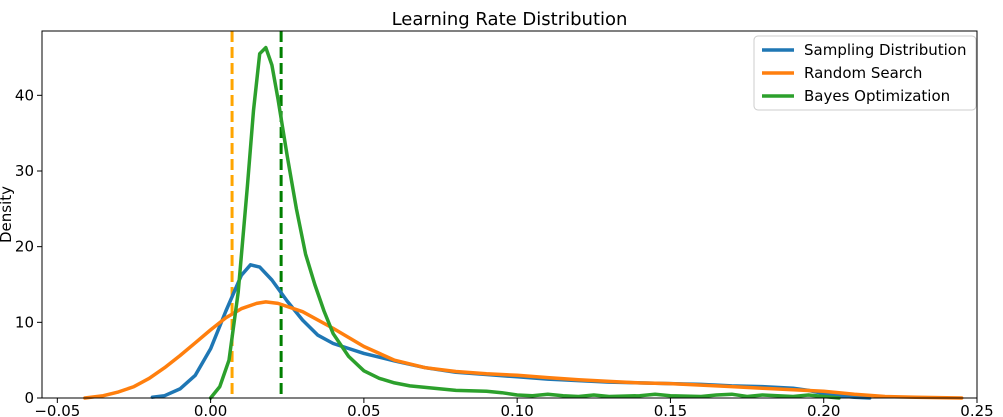  Describe the element at coordinates (885, 50) in the screenshot. I see `legend-label-0: Sampling Distribution` at that location.